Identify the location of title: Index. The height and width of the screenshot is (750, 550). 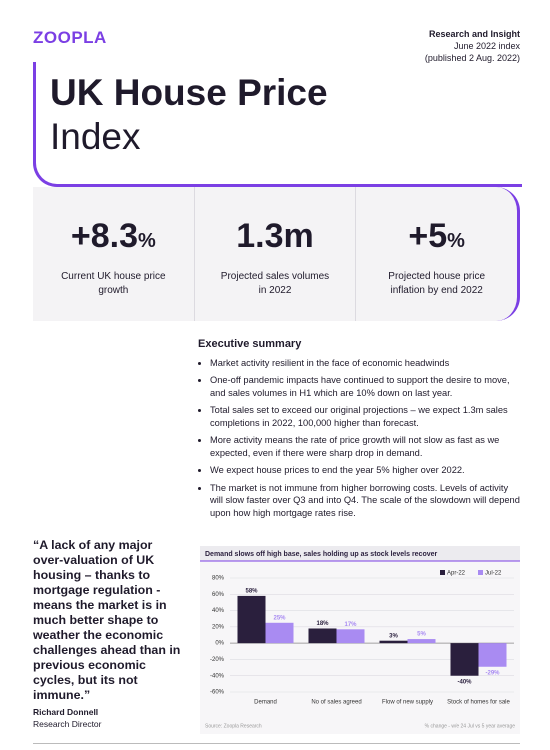
(95, 136).